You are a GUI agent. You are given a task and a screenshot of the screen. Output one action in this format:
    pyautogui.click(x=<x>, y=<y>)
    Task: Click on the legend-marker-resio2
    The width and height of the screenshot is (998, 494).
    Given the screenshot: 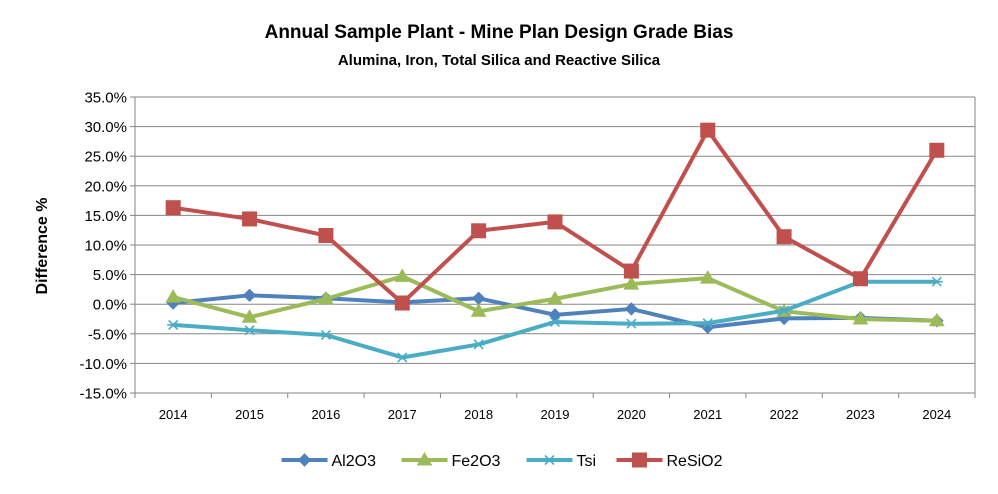 What is the action you would take?
    pyautogui.click(x=639, y=460)
    